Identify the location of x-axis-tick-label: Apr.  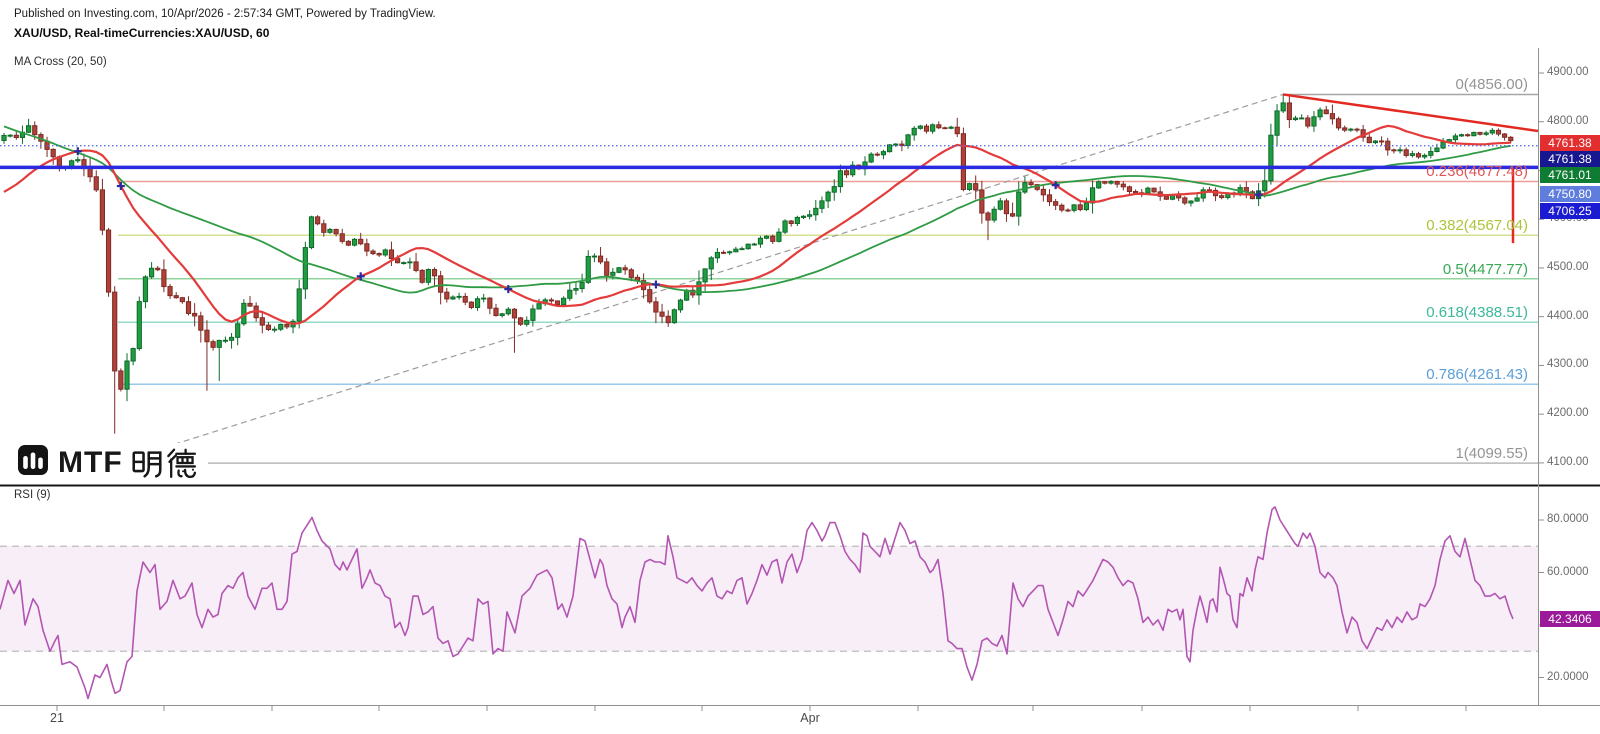
(810, 718).